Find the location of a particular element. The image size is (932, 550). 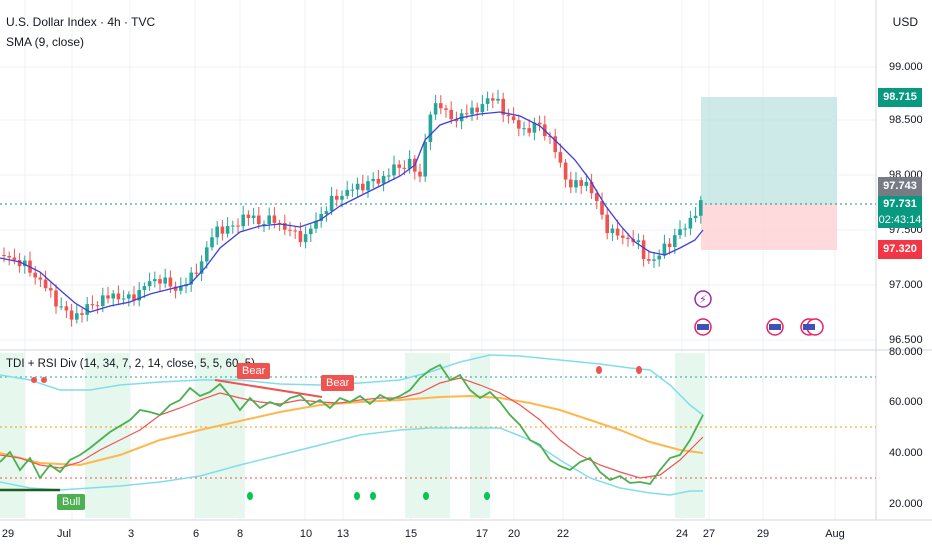

currency-label: USD is located at coordinates (905, 22).